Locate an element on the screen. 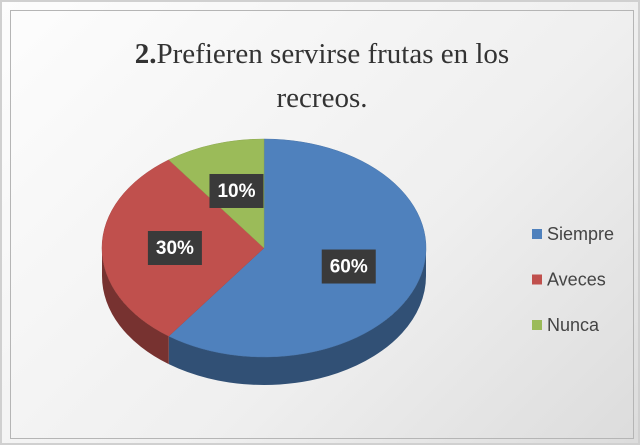  title-number: 2. is located at coordinates (145, 54).